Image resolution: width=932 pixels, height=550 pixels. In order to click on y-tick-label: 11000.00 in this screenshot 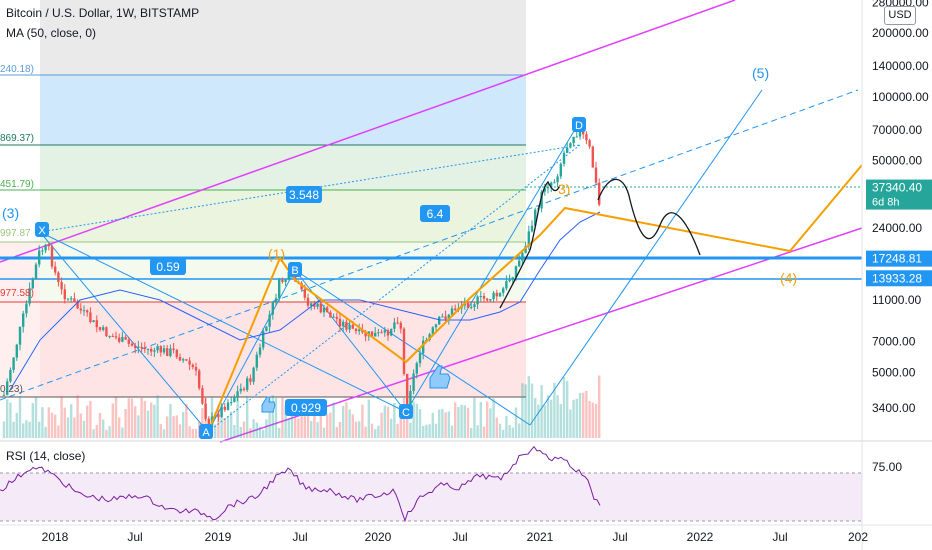, I will do `click(896, 300)`.